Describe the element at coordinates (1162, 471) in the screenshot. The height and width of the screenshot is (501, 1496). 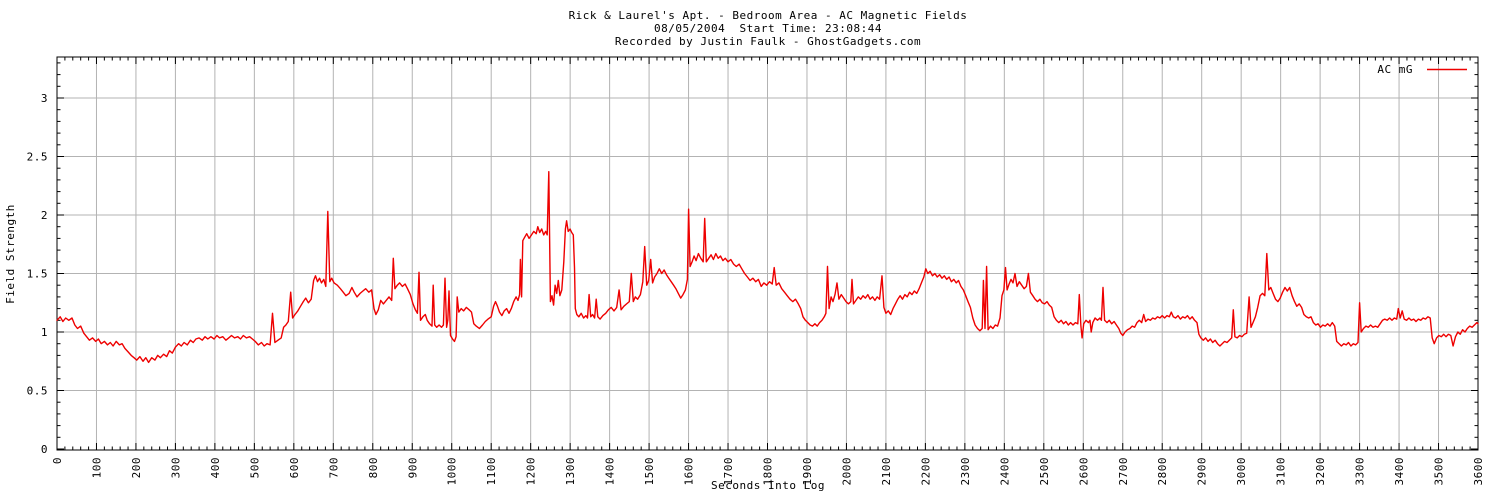
I see `x-tick-label: 2800` at that location.